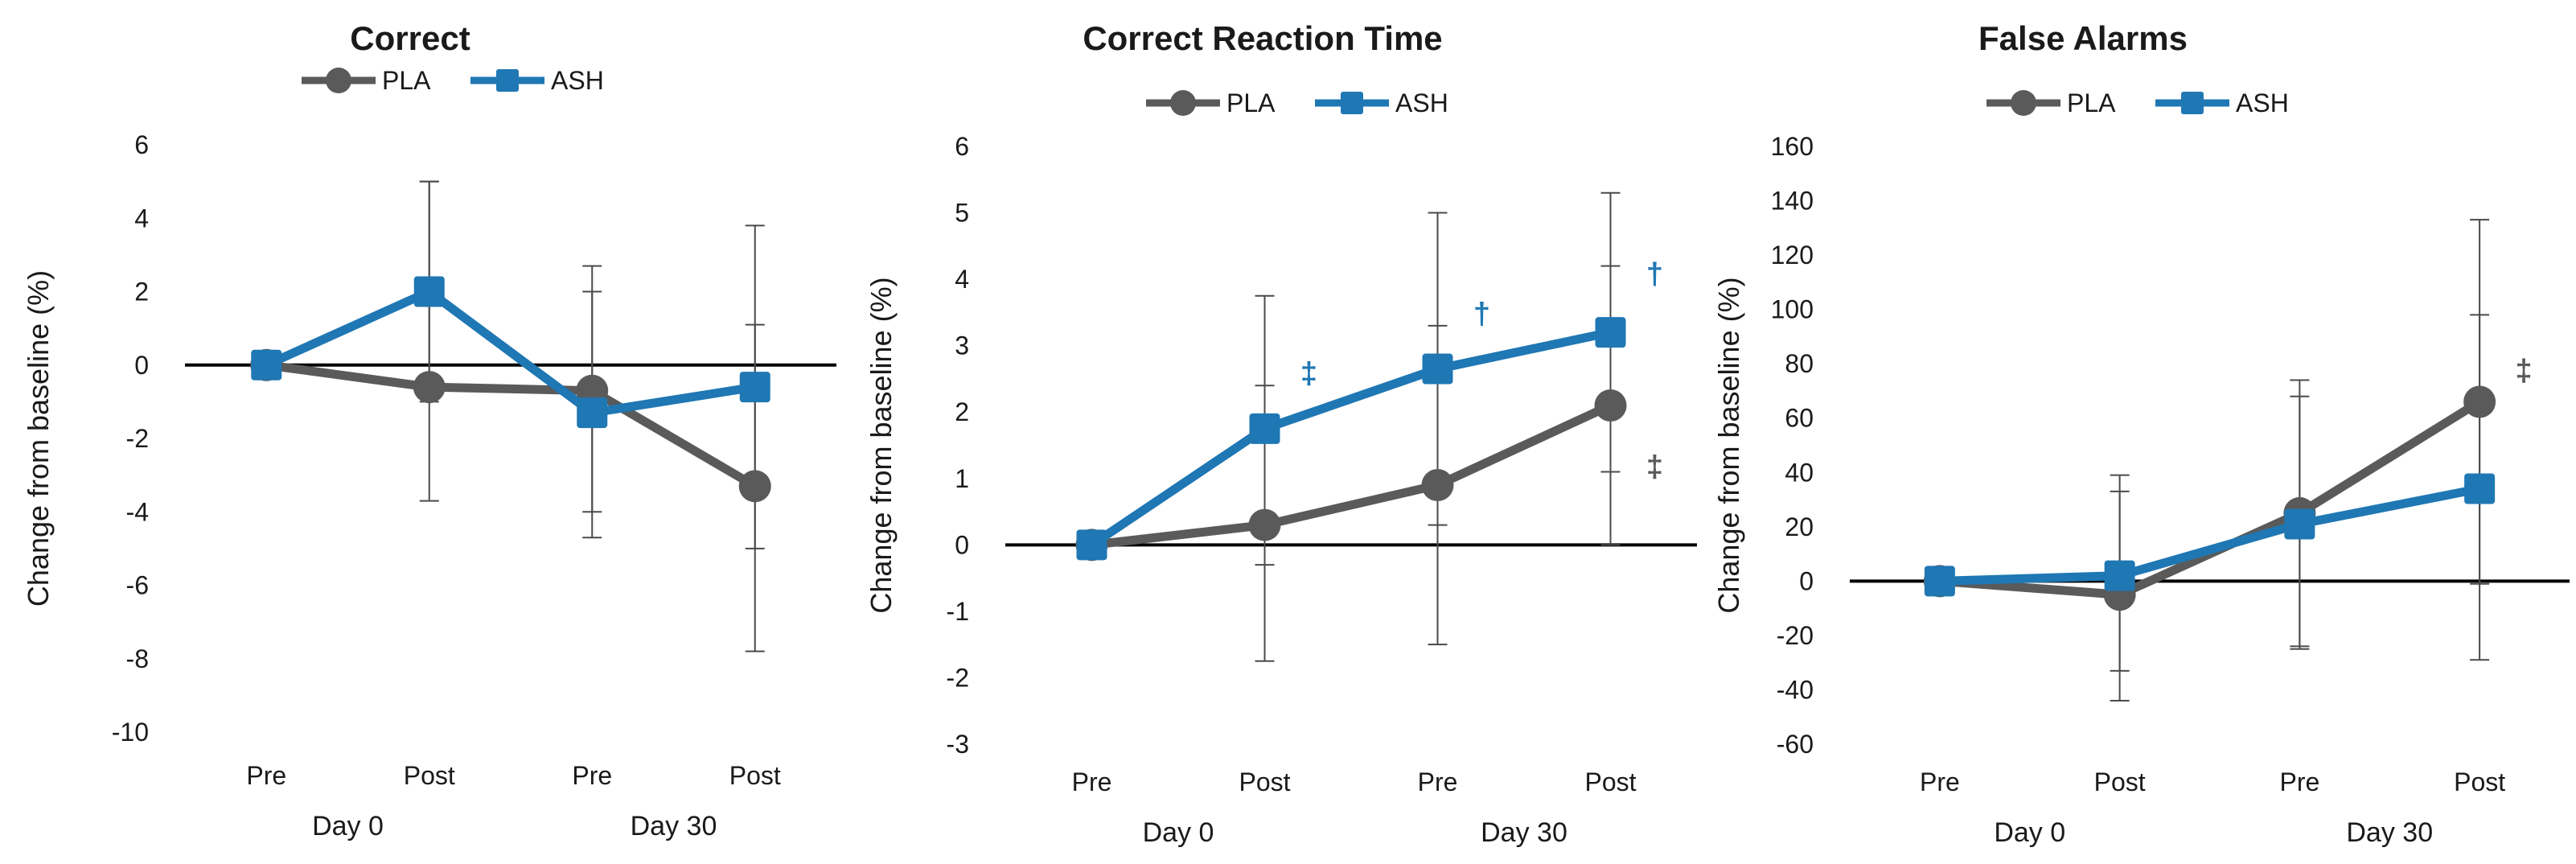 Image resolution: width=2576 pixels, height=864 pixels. What do you see at coordinates (962, 479) in the screenshot?
I see `y-tick-label: 1` at bounding box center [962, 479].